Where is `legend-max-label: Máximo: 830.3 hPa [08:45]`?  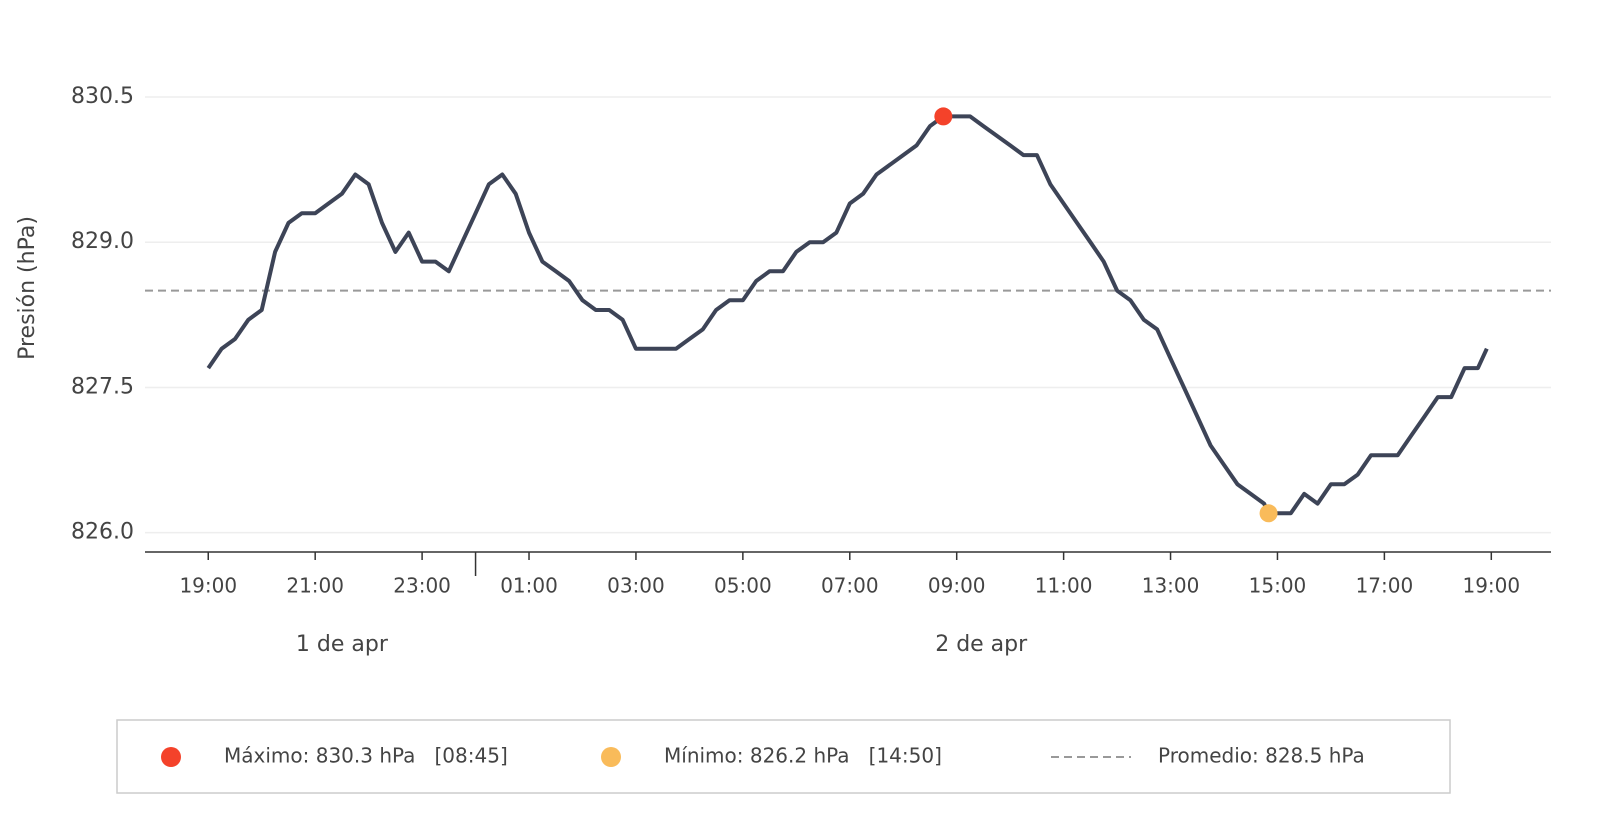 legend-max-label: Máximo: 830.3 hPa [08:45] is located at coordinates (366, 756).